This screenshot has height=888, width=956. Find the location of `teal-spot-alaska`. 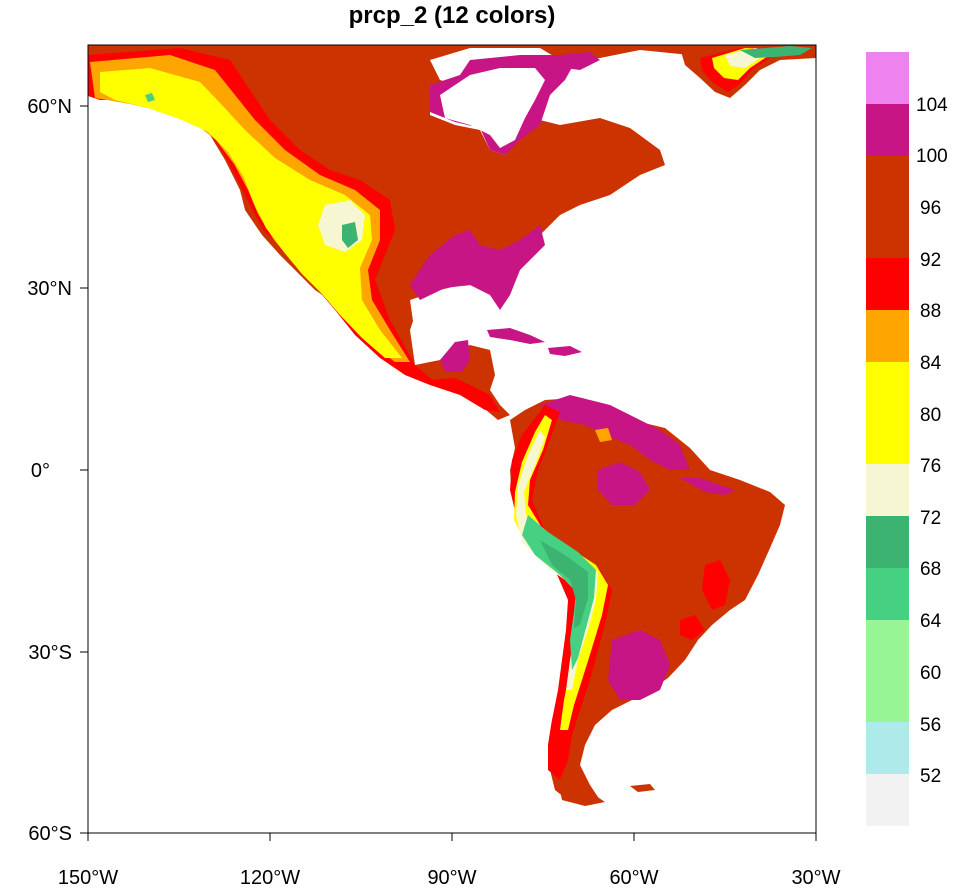

teal-spot-alaska is located at coordinates (150, 97).